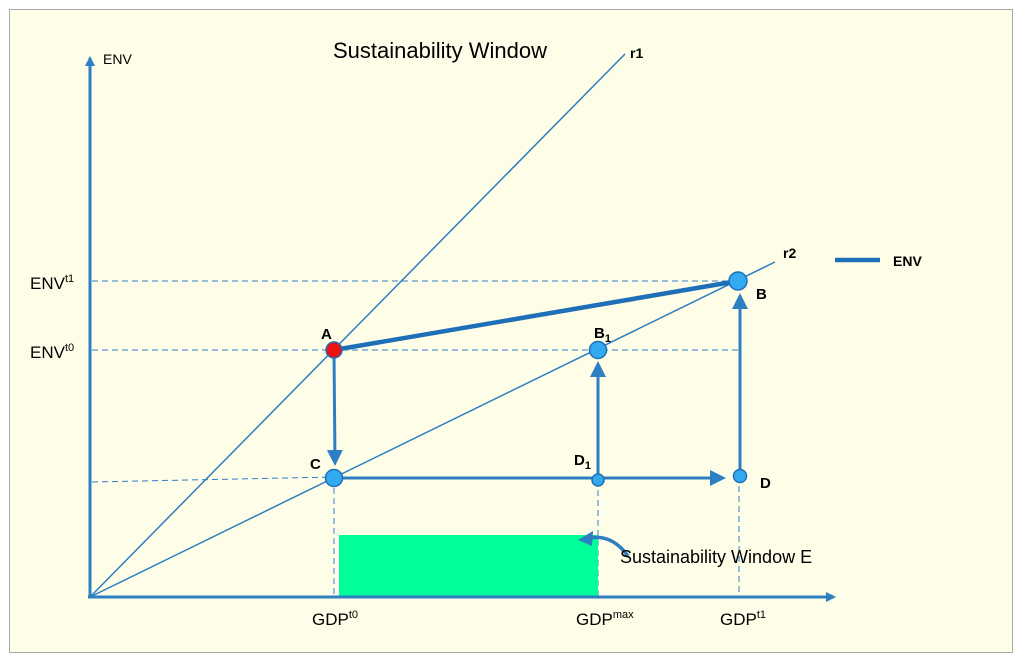 This screenshot has height=662, width=1024. I want to click on point-b1-label: B1, so click(602, 335).